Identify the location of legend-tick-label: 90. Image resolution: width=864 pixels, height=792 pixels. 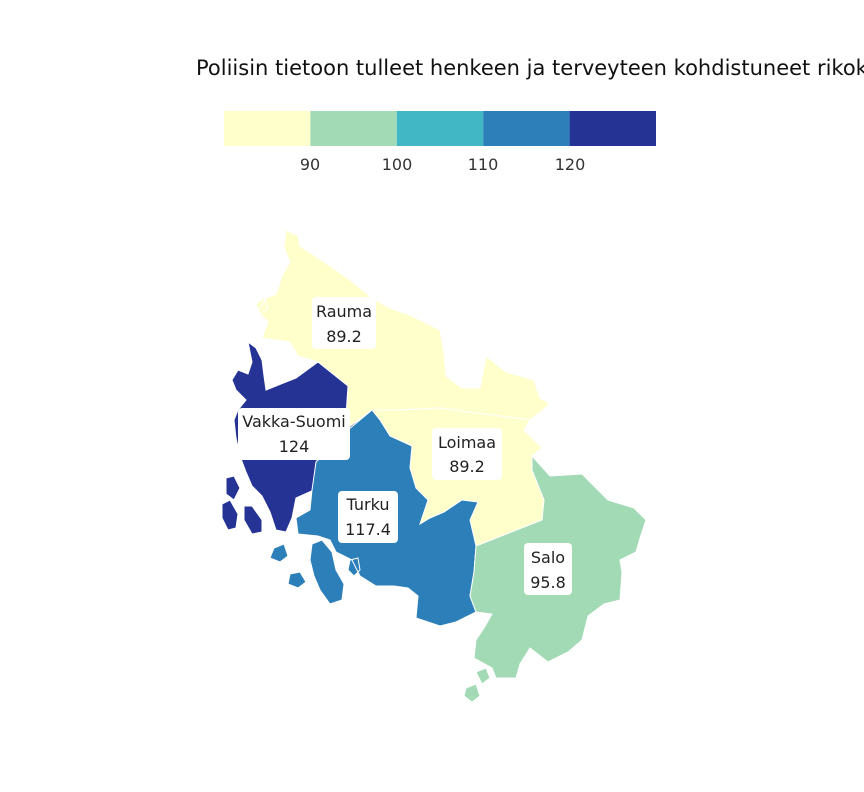
(310, 164).